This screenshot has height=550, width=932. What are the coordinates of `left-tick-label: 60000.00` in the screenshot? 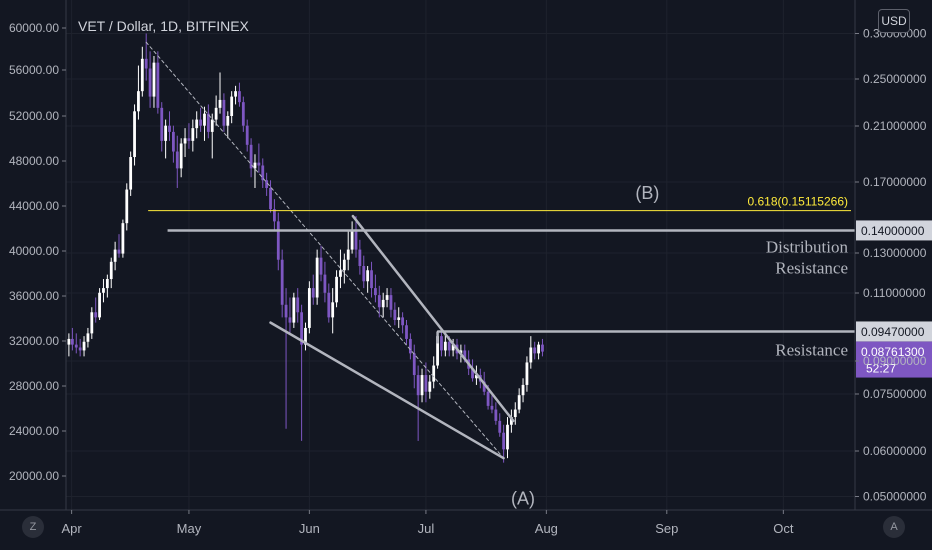 It's located at (34, 28).